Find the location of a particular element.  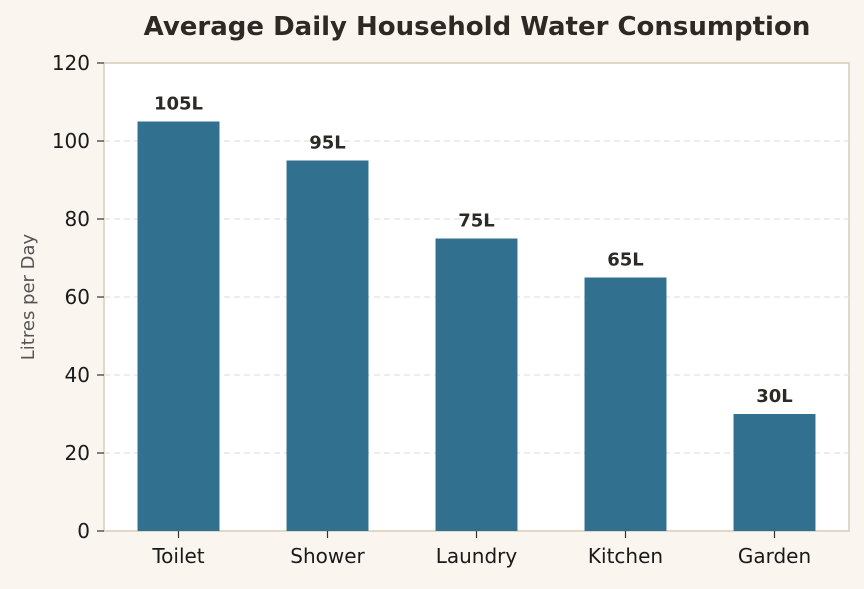

x-tick-label: Garden is located at coordinates (774, 556).